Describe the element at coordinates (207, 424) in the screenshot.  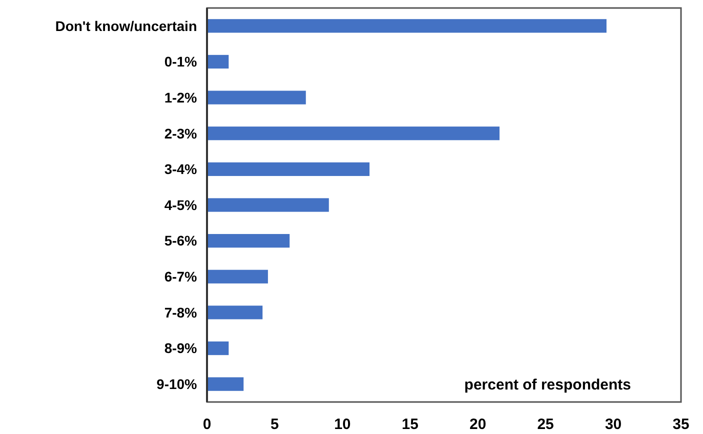
I see `x-tick-label: 0` at that location.